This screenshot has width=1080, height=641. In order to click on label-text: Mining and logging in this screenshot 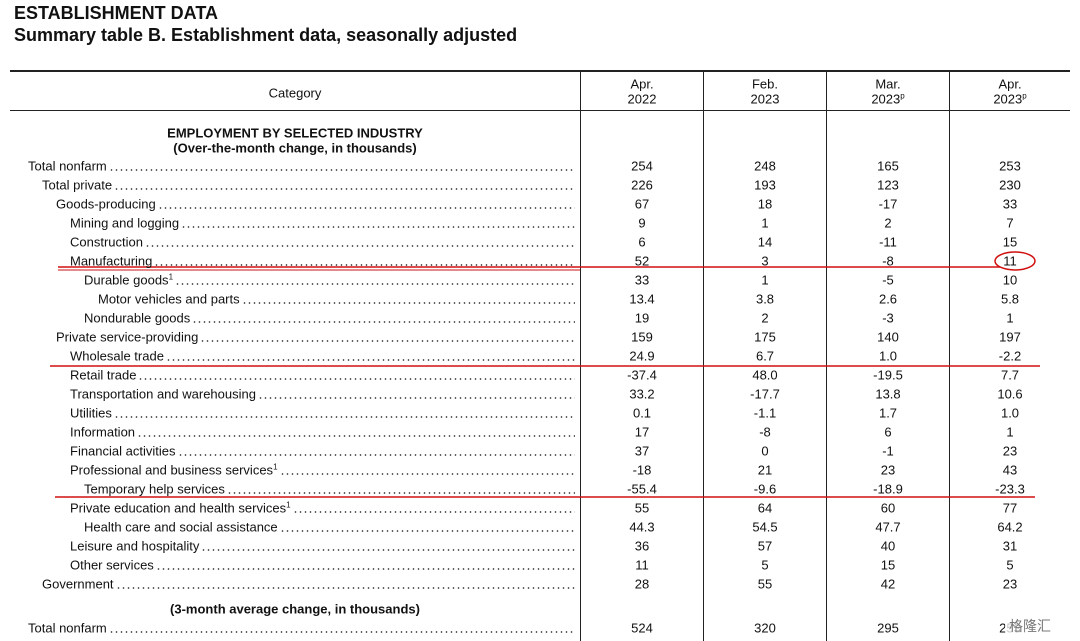, I will do `click(125, 223)`.